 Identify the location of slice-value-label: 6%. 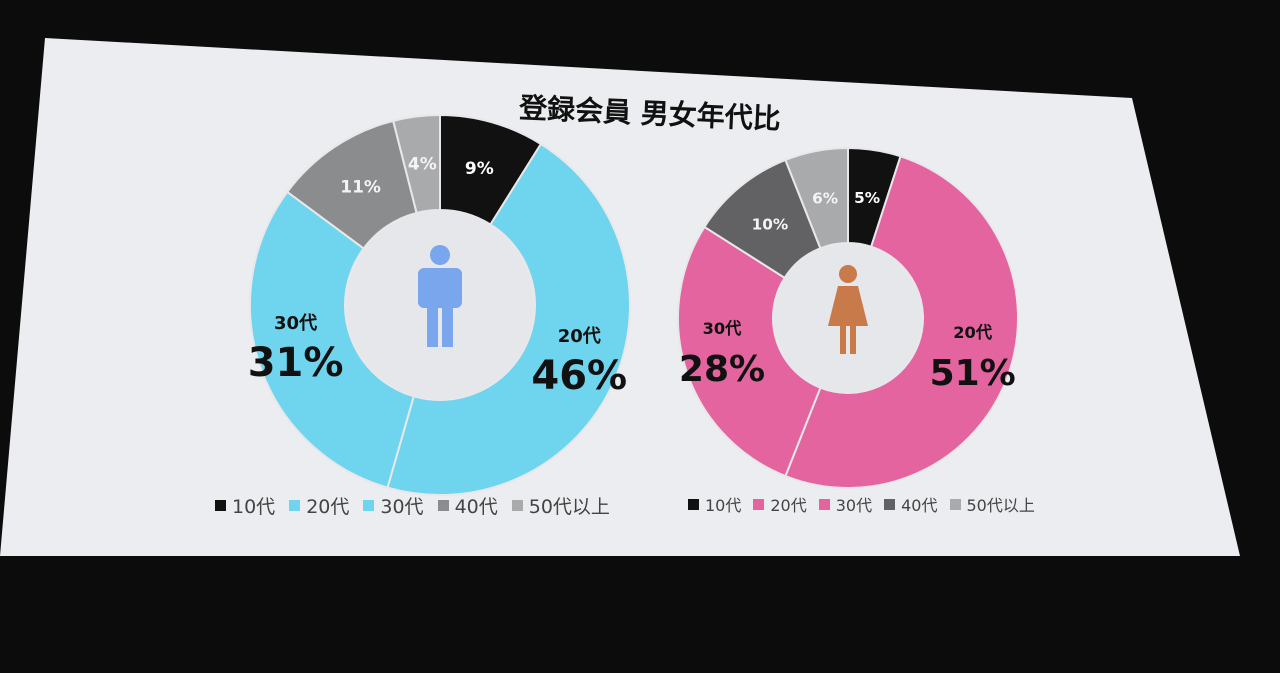
(825, 199).